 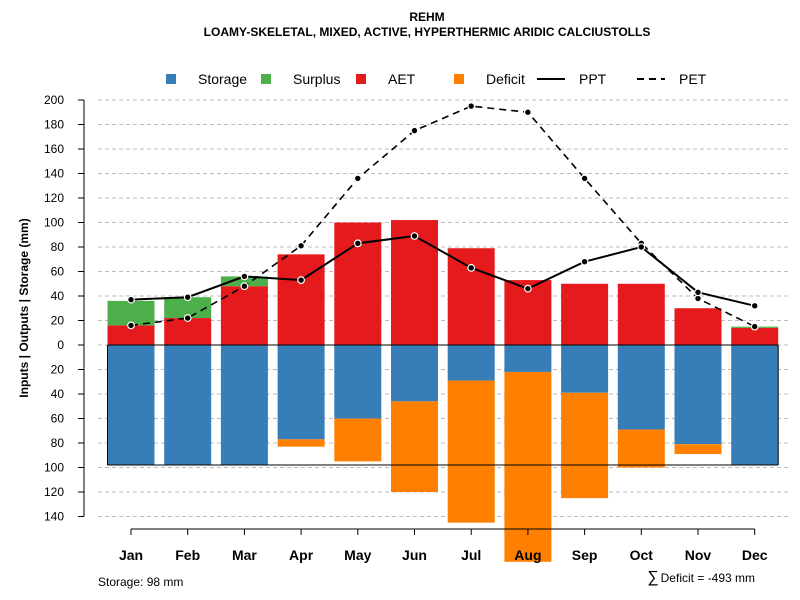 What do you see at coordinates (54, 223) in the screenshot?
I see `y-tick-label: 100` at bounding box center [54, 223].